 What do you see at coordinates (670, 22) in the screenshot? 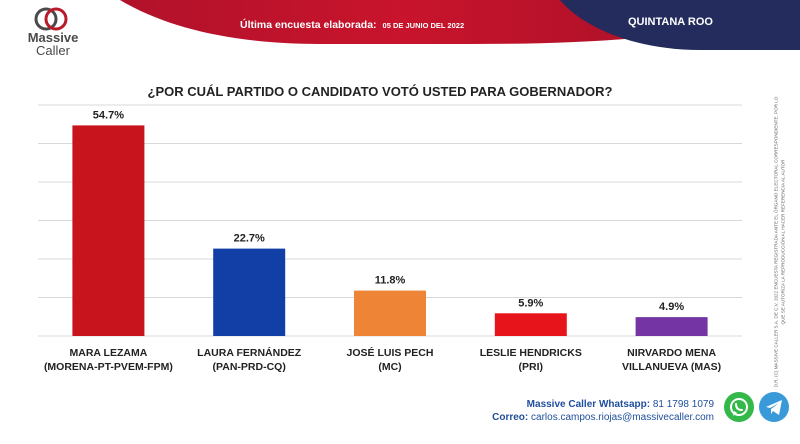
I see `region-label: QUINTANA ROO` at bounding box center [670, 22].